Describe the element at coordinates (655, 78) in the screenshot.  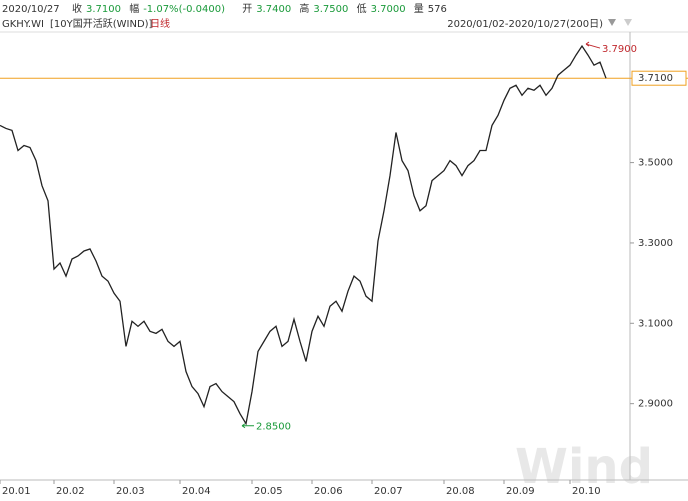
I see `last-price-label: 3.7100` at that location.